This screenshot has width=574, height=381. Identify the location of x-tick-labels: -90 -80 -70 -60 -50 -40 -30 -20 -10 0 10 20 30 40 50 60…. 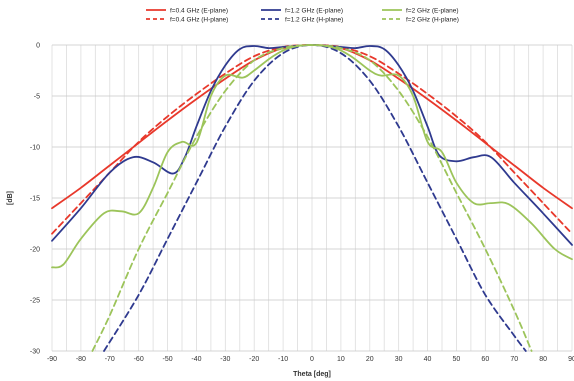
(310, 359).